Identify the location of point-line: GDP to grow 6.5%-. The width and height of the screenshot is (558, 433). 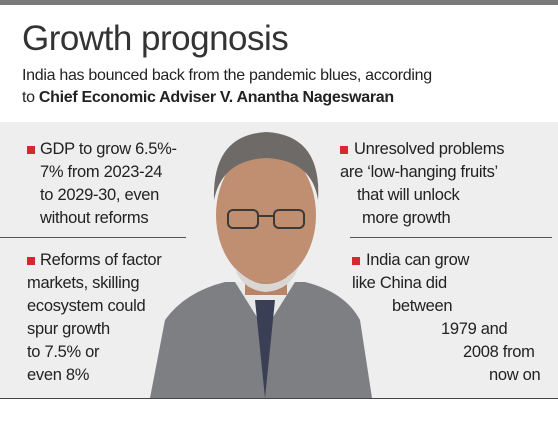
(108, 149).